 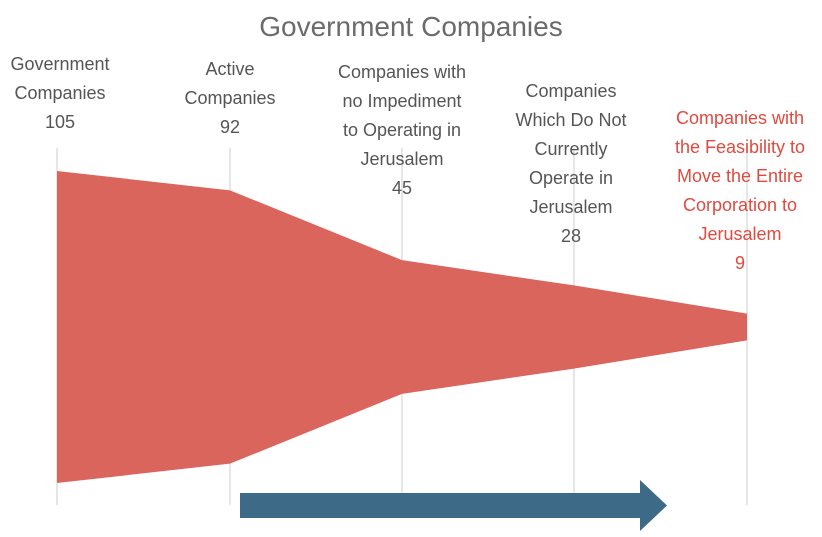 What do you see at coordinates (59, 64) in the screenshot?
I see `stage-label-line: Government` at bounding box center [59, 64].